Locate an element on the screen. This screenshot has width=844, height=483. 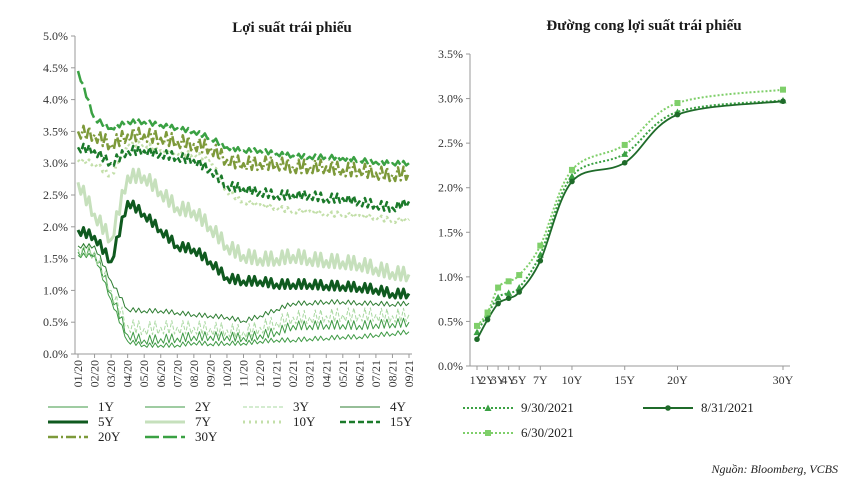
chart1-series-line-5Y is located at coordinates (243, 249).